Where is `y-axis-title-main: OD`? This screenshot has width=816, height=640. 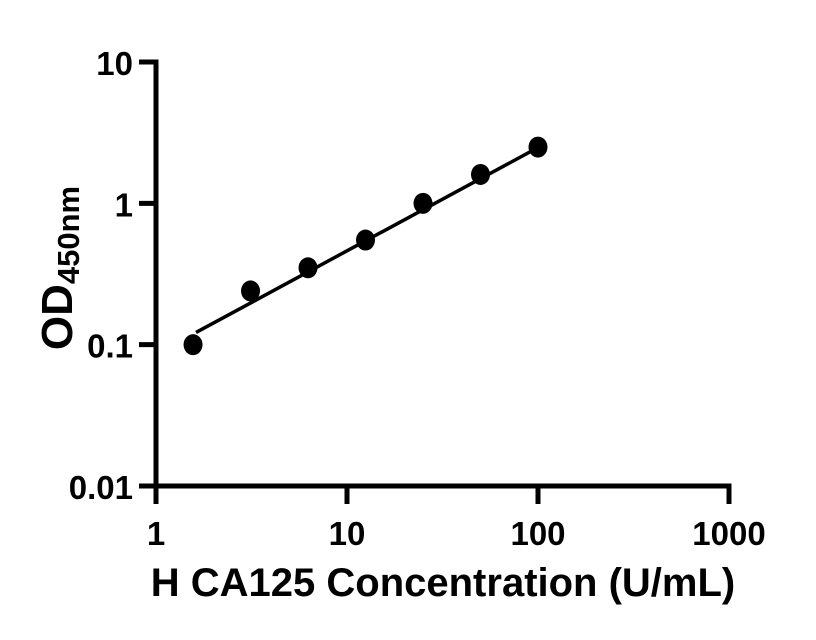 y-axis-title-main: OD is located at coordinates (57, 317).